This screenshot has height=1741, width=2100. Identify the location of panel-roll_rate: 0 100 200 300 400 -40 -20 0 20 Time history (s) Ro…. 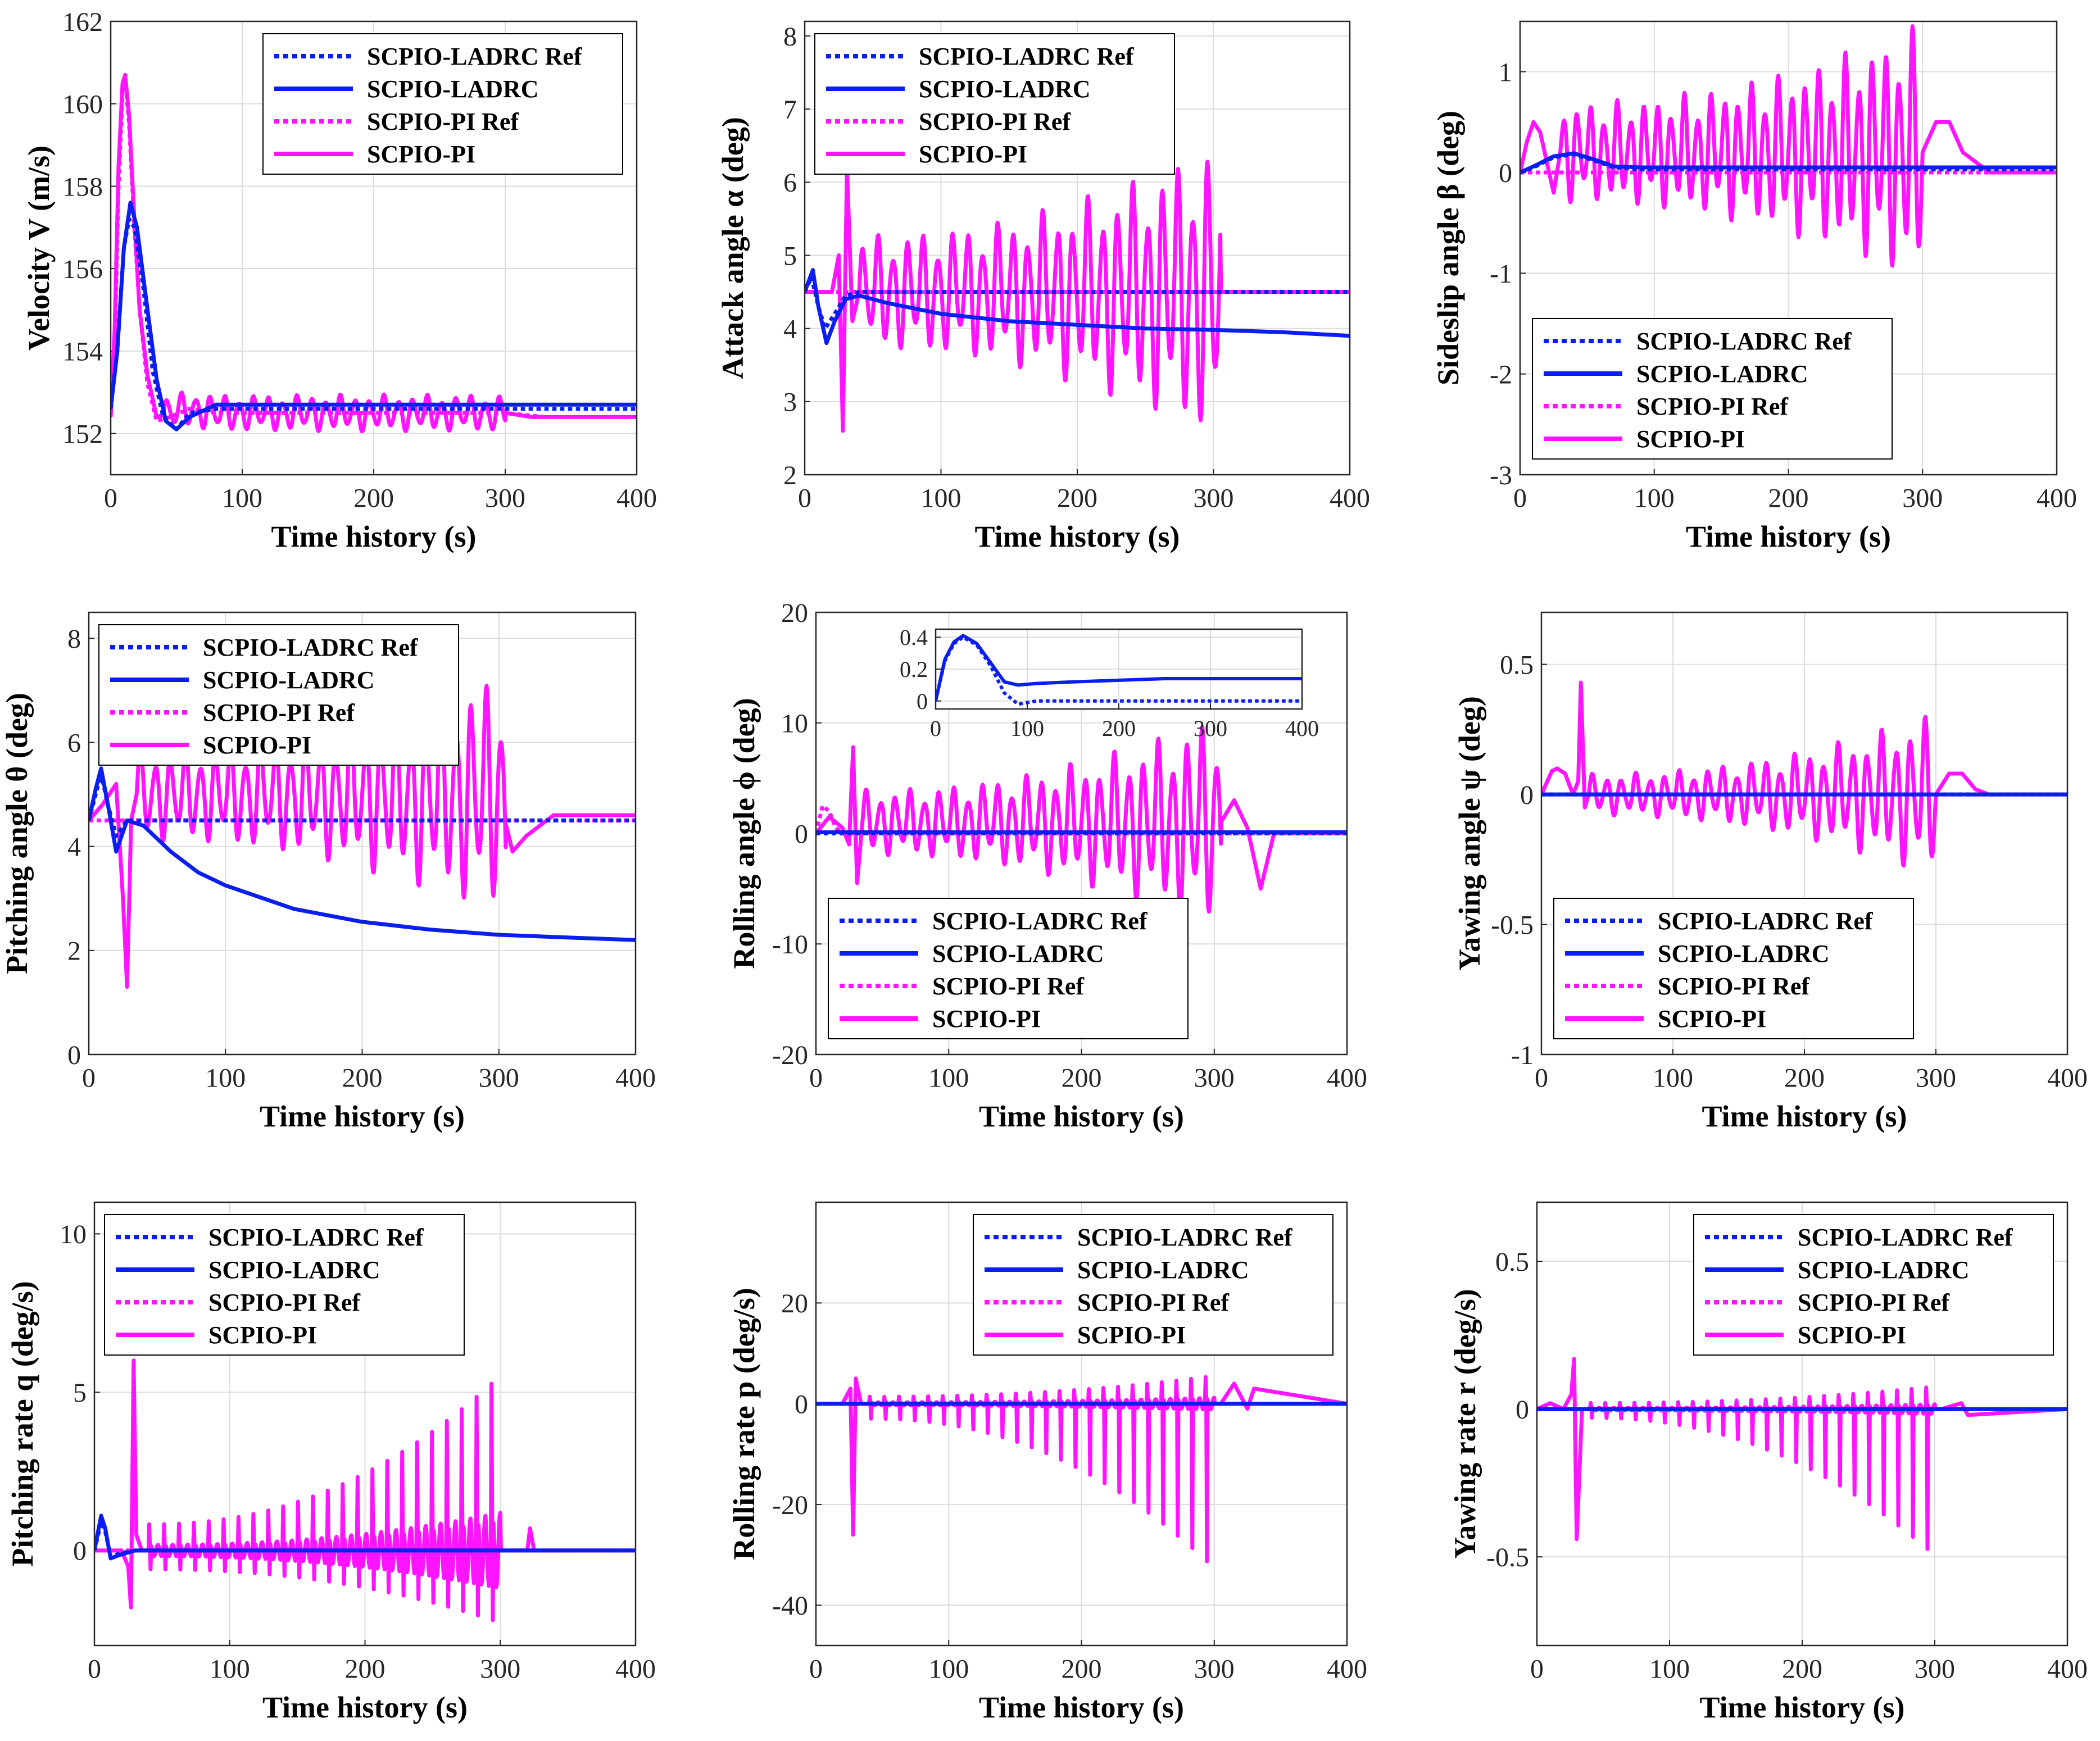
(1047, 1463).